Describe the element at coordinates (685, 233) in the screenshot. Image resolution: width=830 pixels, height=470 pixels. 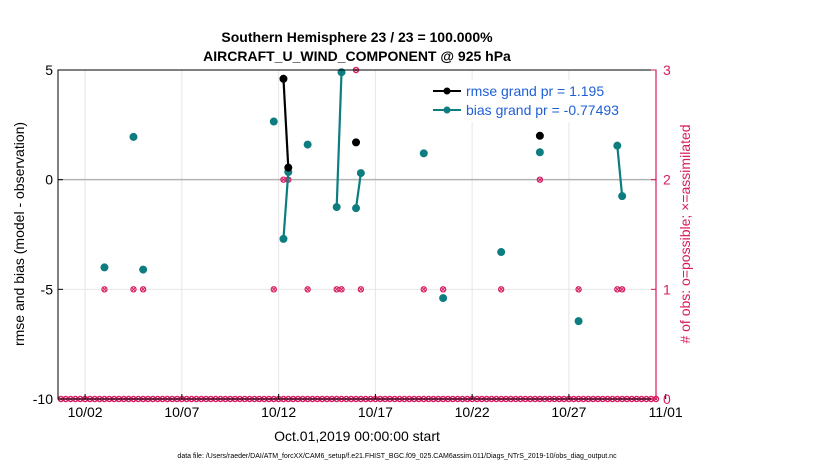
I see `right-y-axis-label: # of obs: o=possible; ×=assimilated` at that location.